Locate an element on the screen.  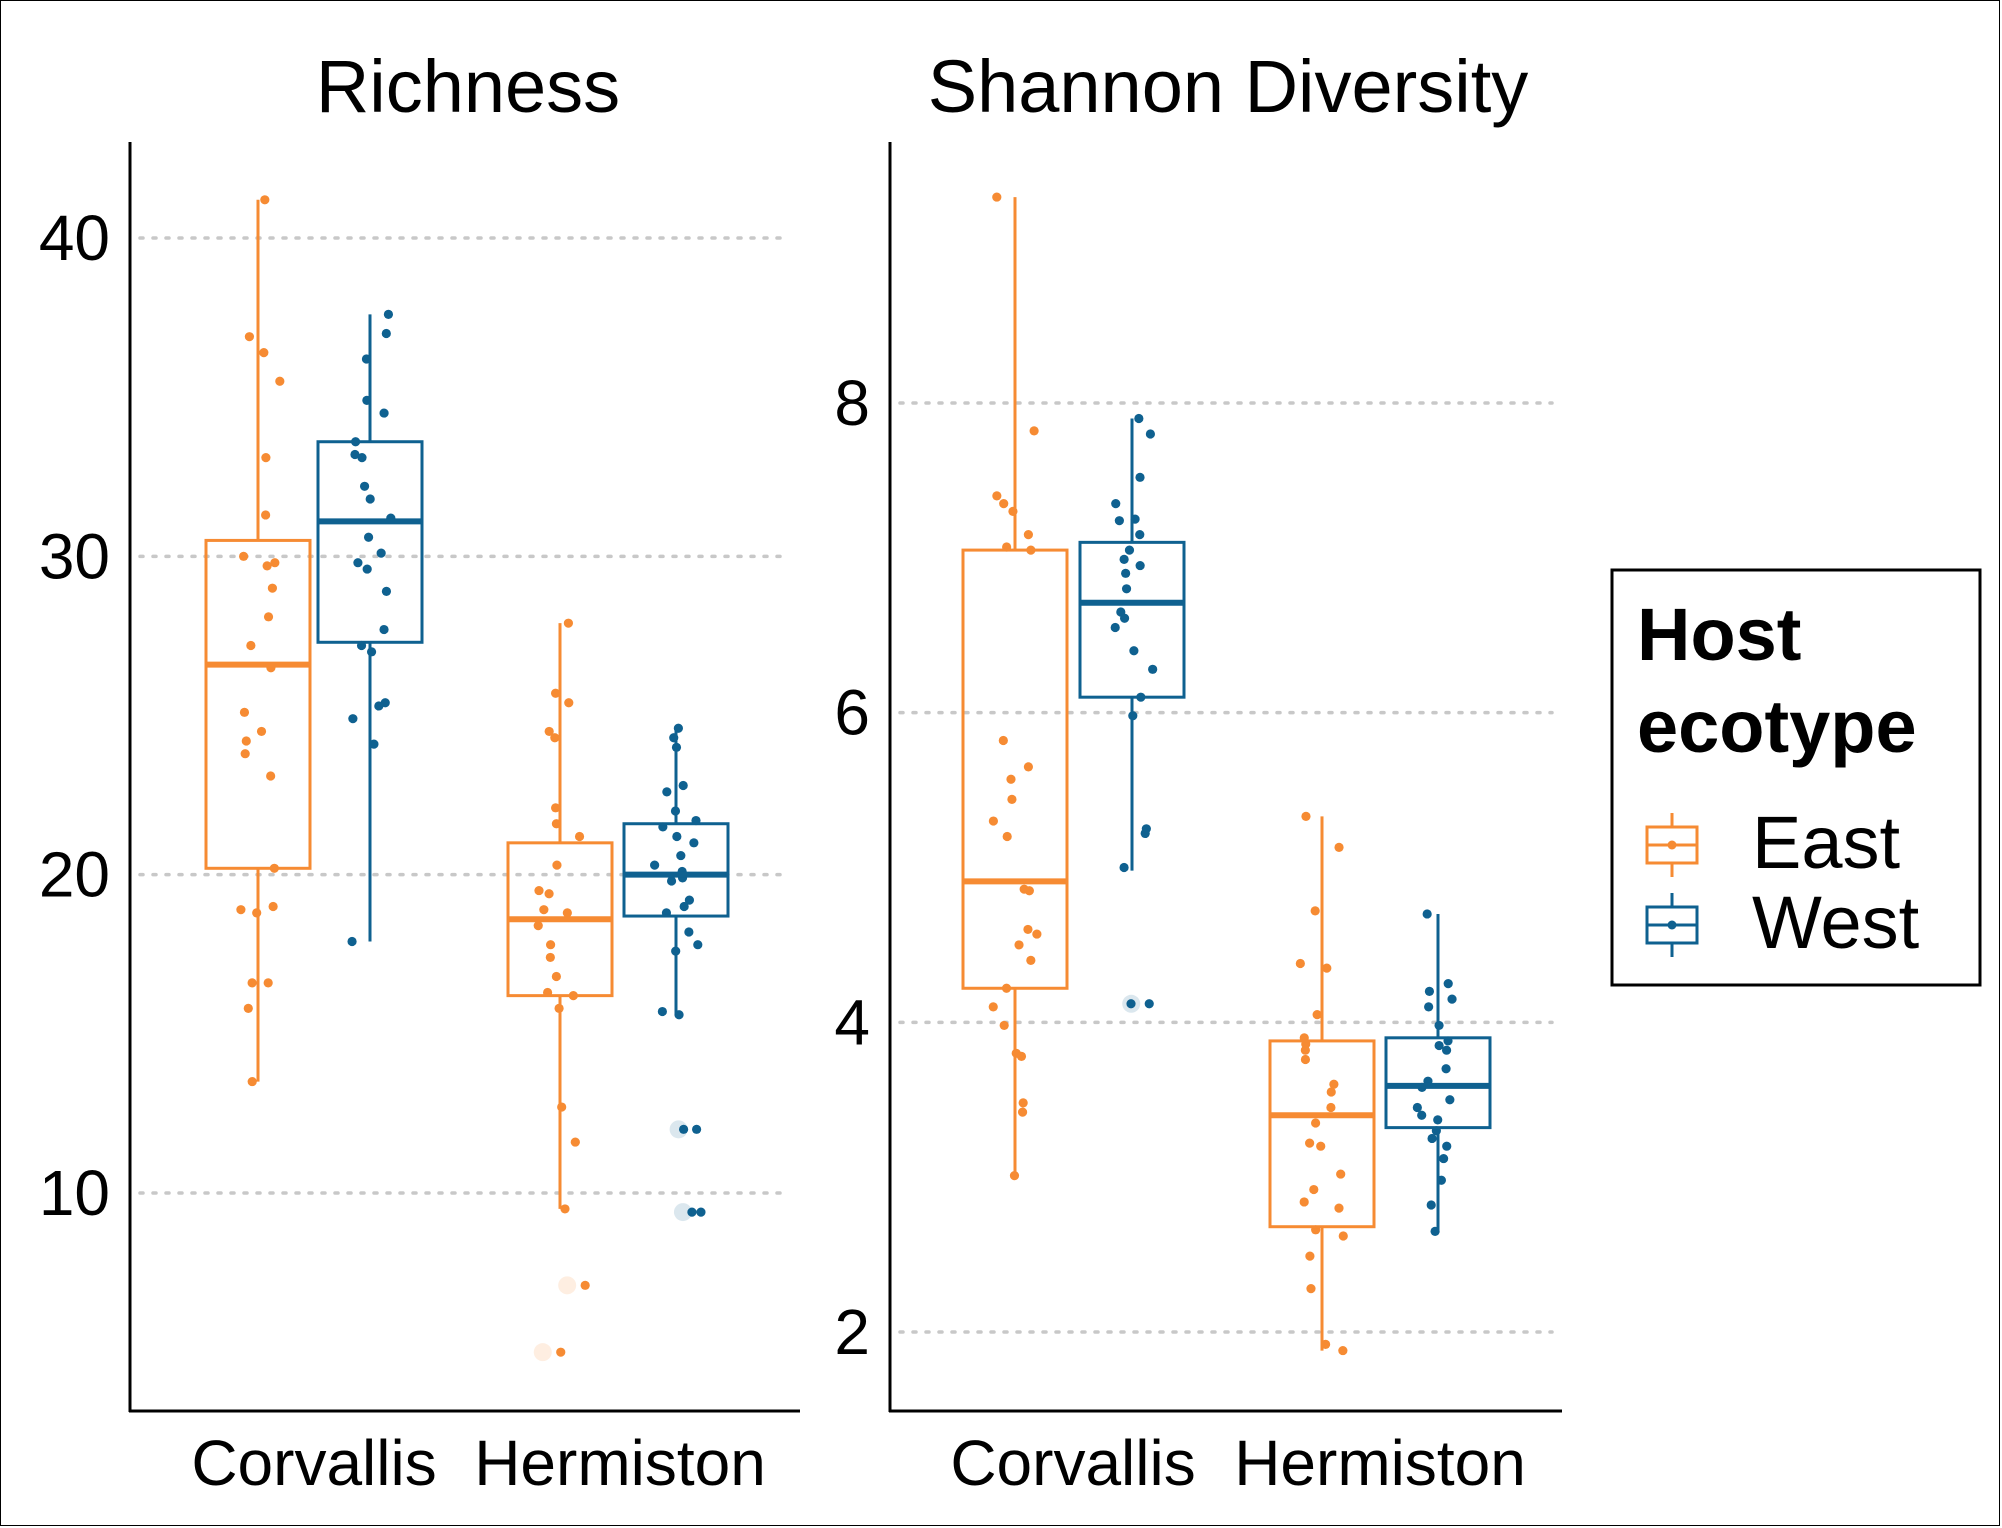
panel-title-shannon: Shannon Diversity is located at coordinates (1228, 86).